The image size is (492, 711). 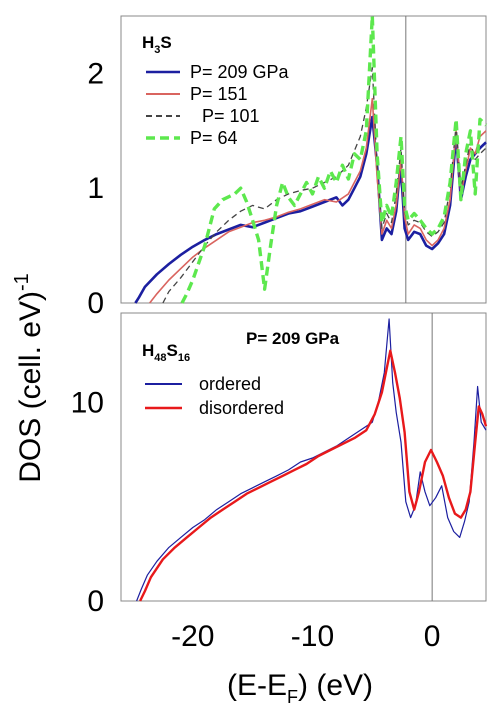 What do you see at coordinates (30, 387) in the screenshot?
I see `y-axis-label-text: DOS (cell. eV)` at bounding box center [30, 387].